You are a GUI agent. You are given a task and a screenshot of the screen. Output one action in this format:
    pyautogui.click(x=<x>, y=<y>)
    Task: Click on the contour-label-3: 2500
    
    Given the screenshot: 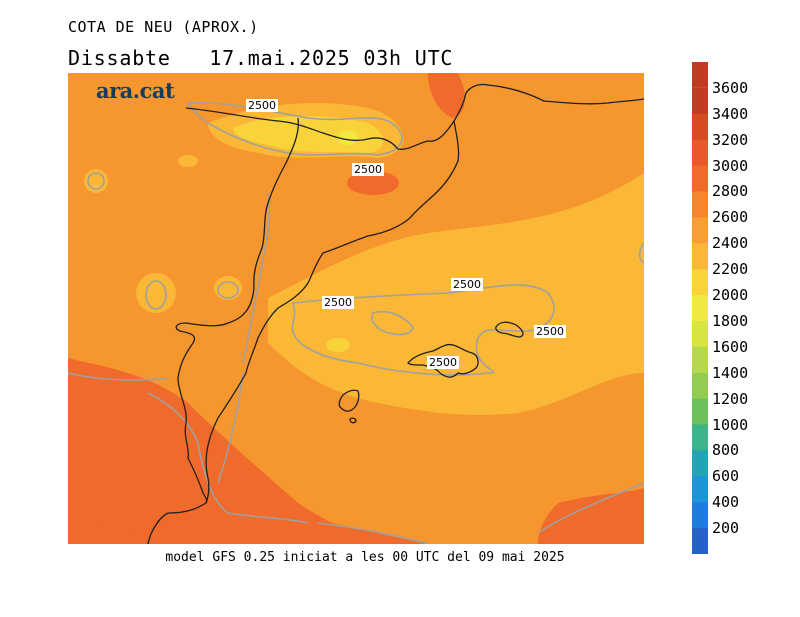 What is the action you would take?
    pyautogui.click(x=467, y=284)
    